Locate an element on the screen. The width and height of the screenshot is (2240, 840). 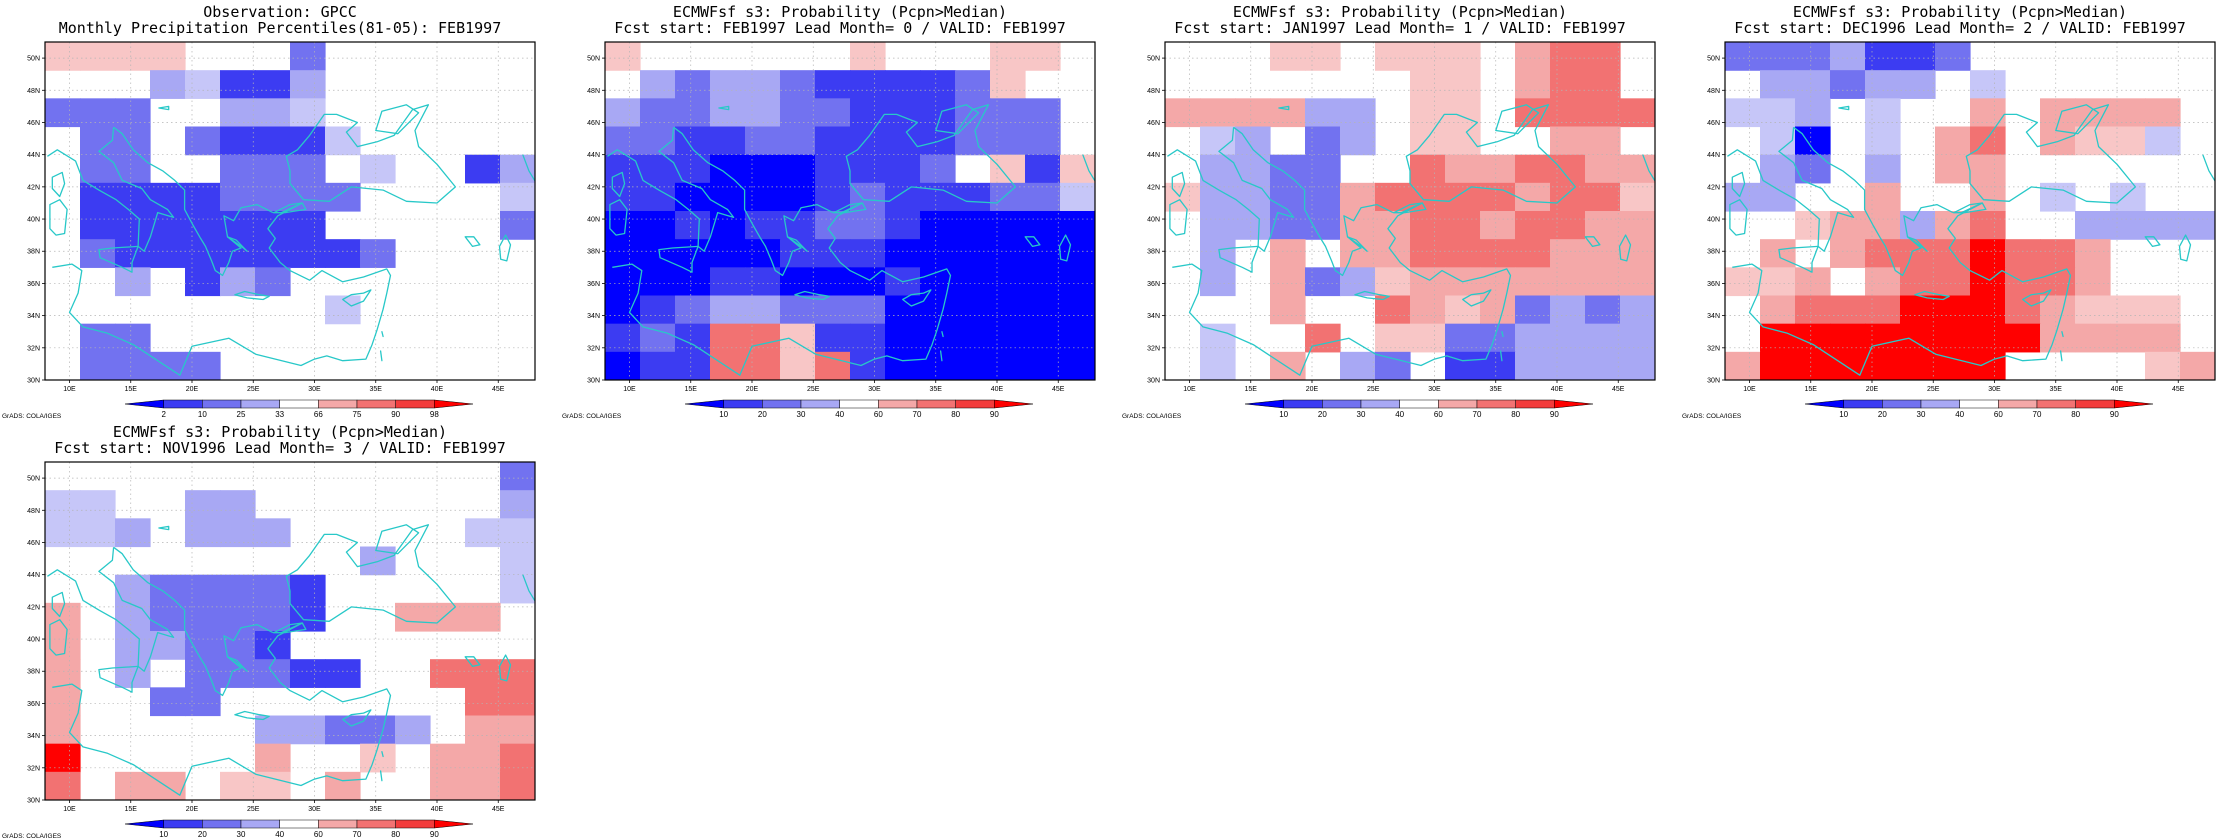
lon-tick-label: 30E is located at coordinates (1994, 389).